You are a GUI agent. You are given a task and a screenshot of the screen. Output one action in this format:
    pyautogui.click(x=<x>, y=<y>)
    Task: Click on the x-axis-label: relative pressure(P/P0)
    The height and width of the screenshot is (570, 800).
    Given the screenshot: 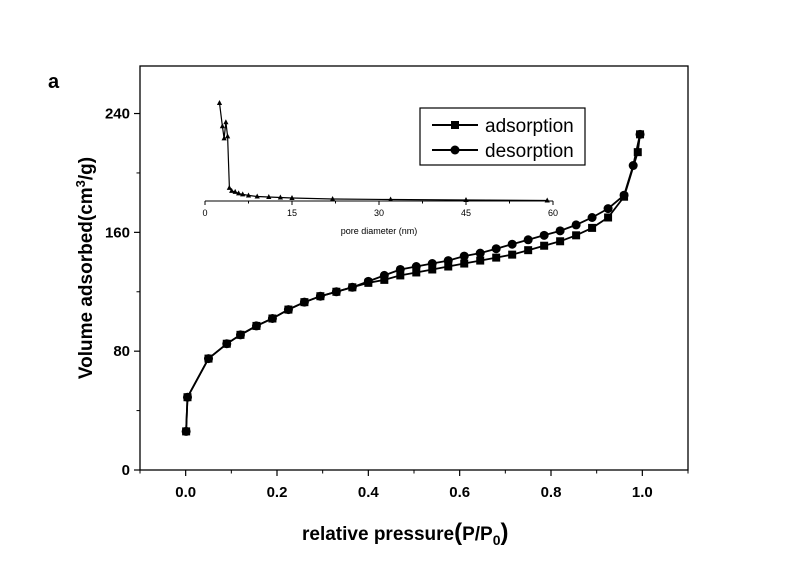 What is the action you would take?
    pyautogui.click(x=405, y=533)
    